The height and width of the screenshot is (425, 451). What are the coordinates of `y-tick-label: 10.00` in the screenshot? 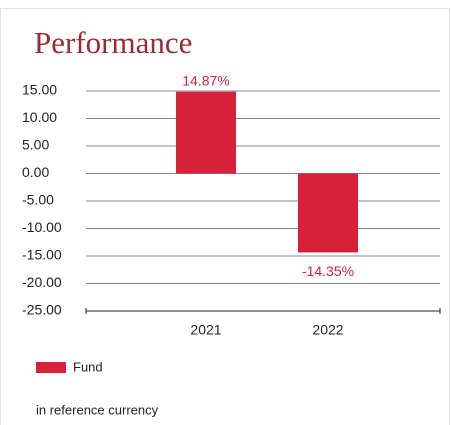 It's located at (39, 117).